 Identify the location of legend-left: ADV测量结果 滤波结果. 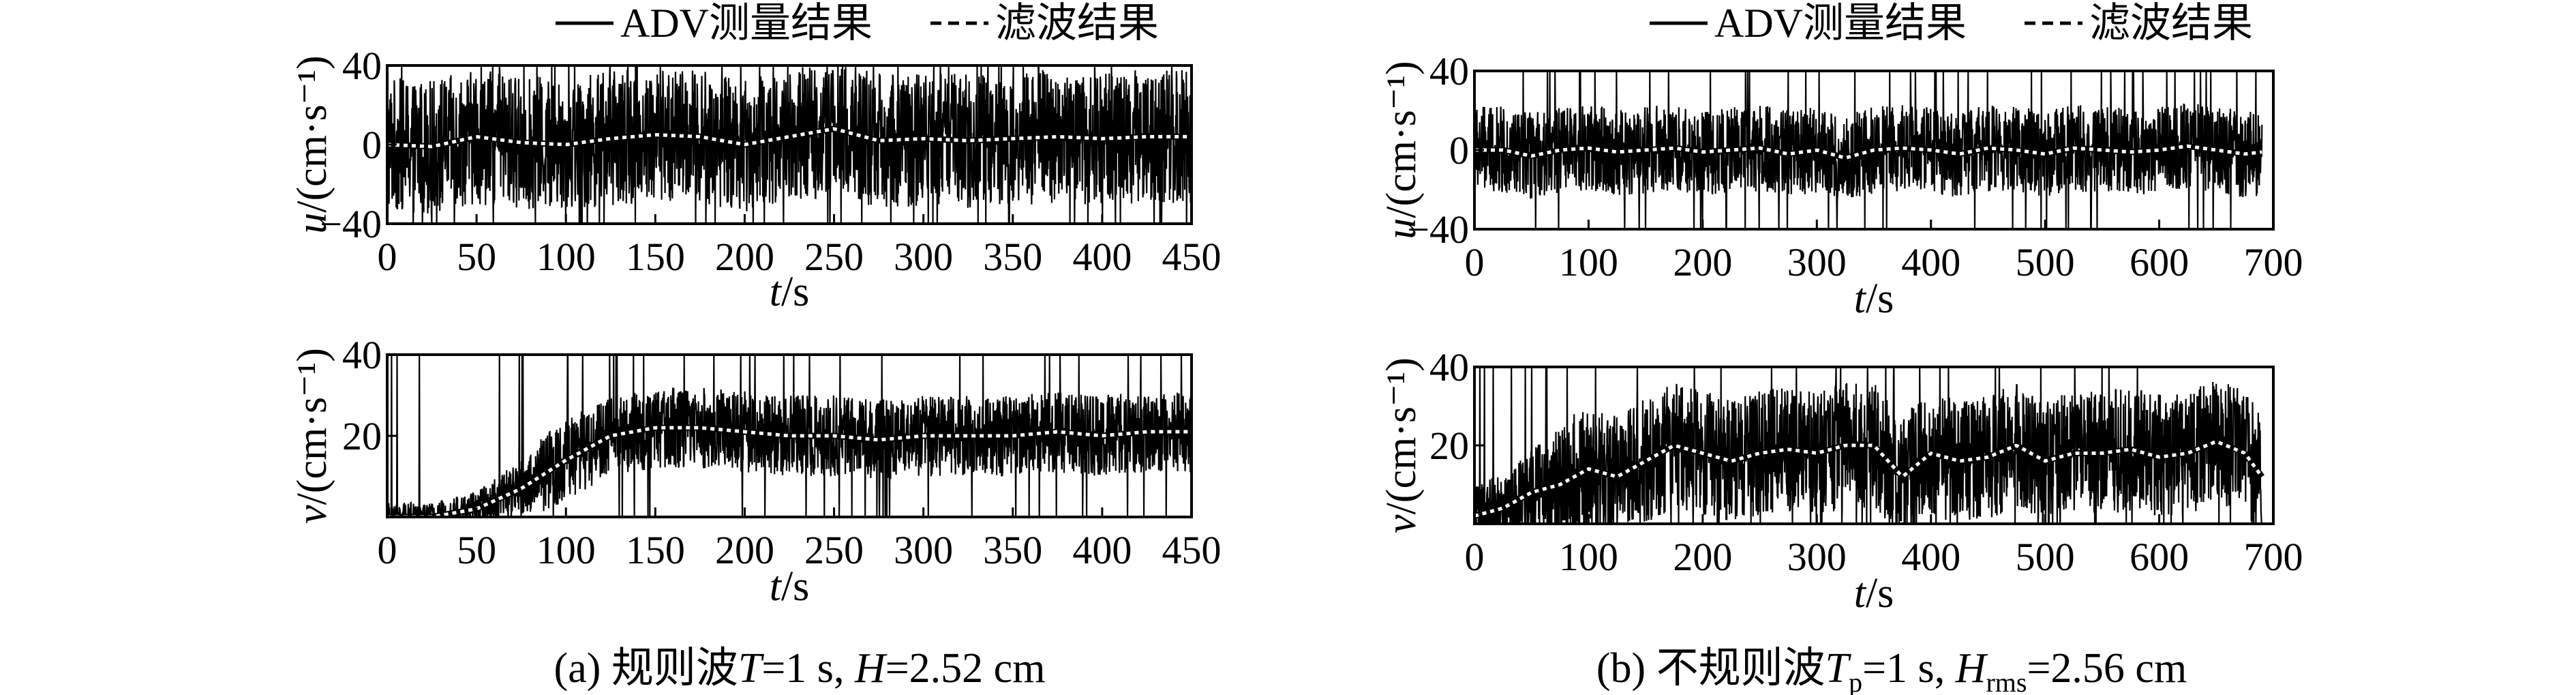
(858, 23).